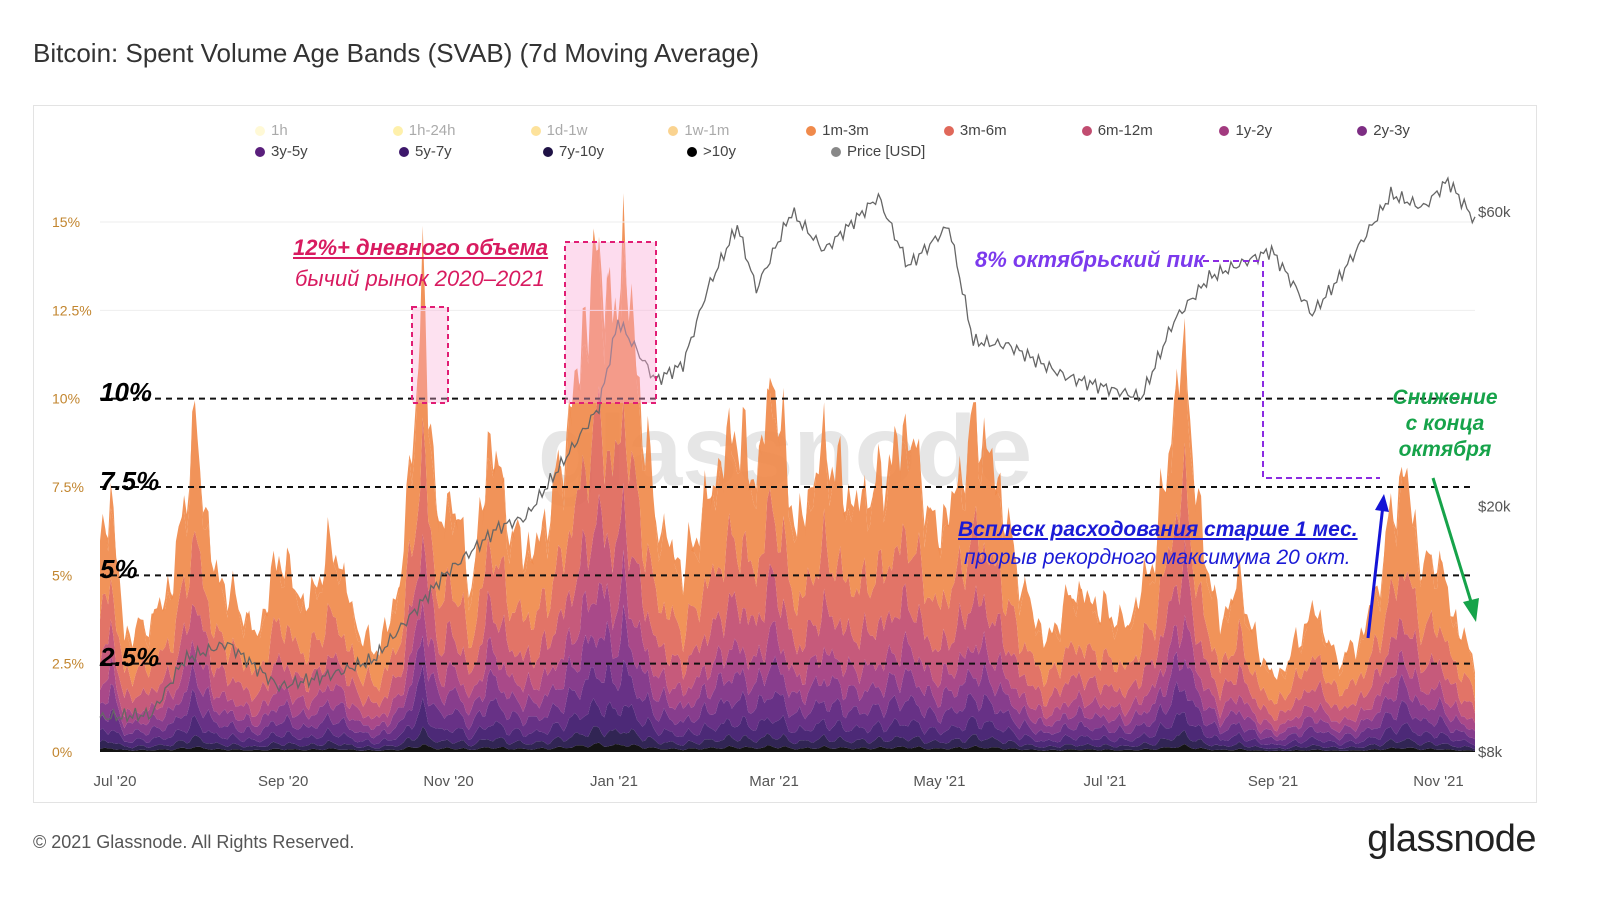  I want to click on y-axis-left: 0% 2.5% 5% 7.5% 10% 12.5% 15%, so click(72, 487).